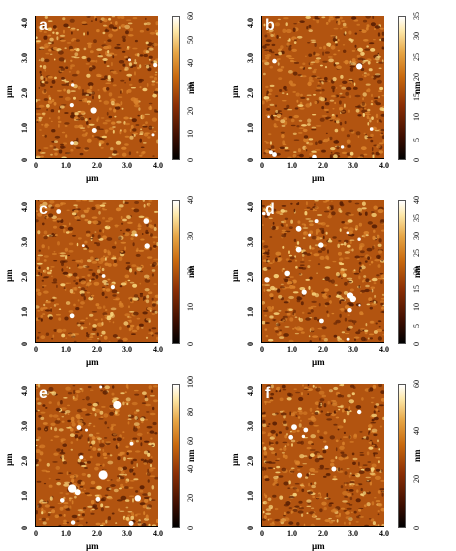 This screenshot has height=551, width=456. What do you see at coordinates (43, 25) in the screenshot?
I see `panel-label: a` at bounding box center [43, 25].